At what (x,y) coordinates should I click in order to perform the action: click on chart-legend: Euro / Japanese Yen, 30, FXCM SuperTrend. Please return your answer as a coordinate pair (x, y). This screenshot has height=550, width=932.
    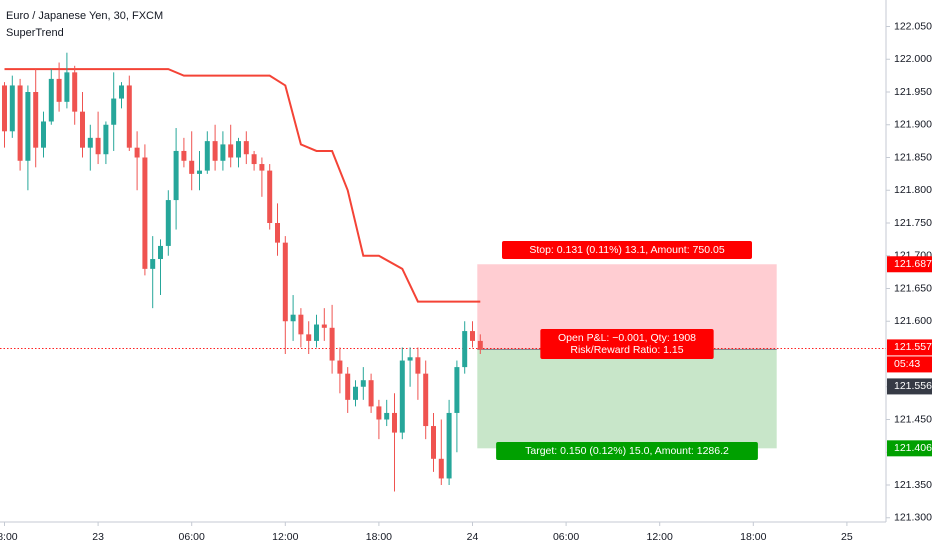
    Looking at the image, I should click on (84, 25).